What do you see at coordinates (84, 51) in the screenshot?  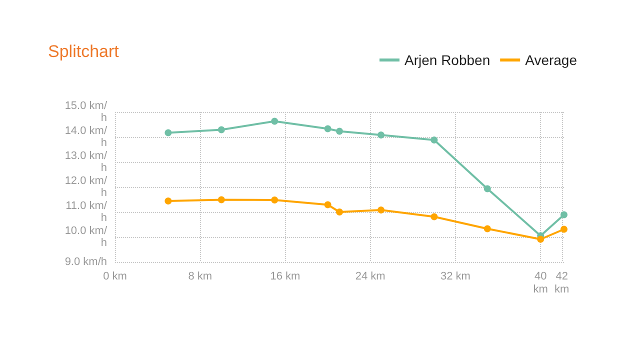 I see `chart-title: Splitchart` at bounding box center [84, 51].